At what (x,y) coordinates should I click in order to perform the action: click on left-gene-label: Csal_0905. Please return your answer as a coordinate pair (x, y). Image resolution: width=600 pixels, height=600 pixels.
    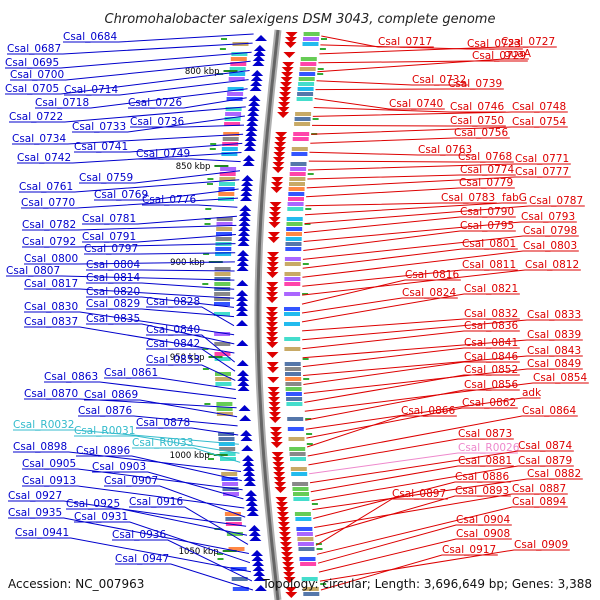
    Looking at the image, I should click on (49, 464).